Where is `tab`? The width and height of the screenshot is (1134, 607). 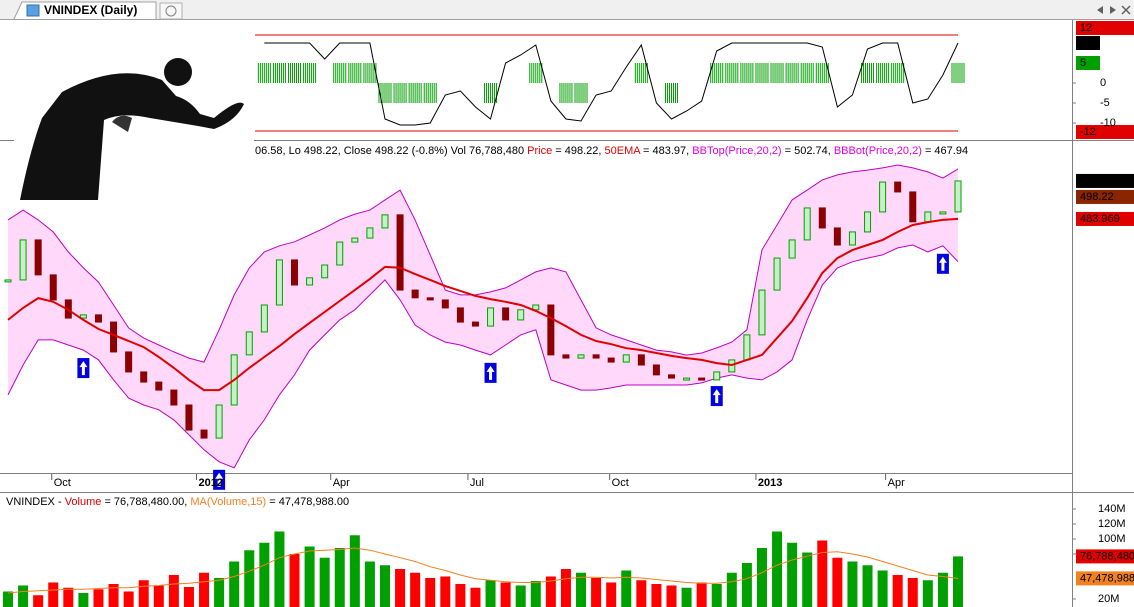
tab is located at coordinates (85, 10).